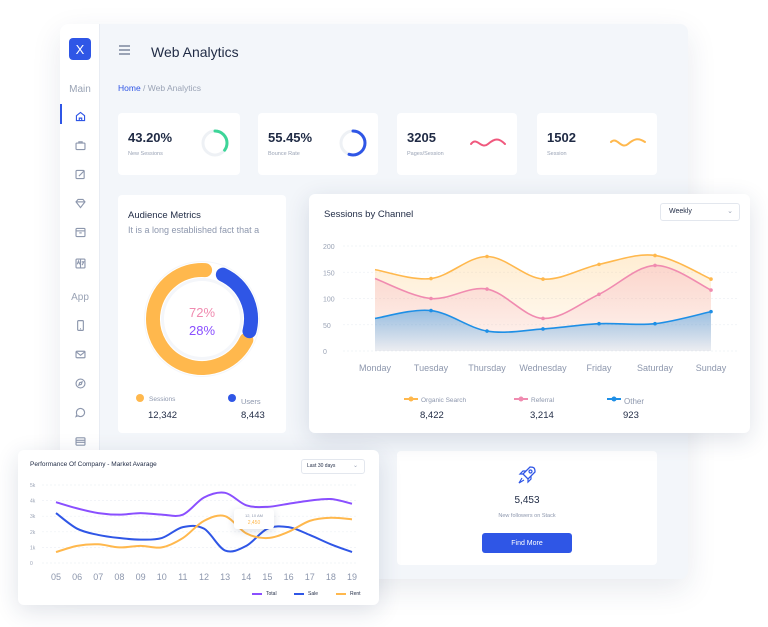  I want to click on audience-subtitle: It is a long established fact that a, so click(194, 230).